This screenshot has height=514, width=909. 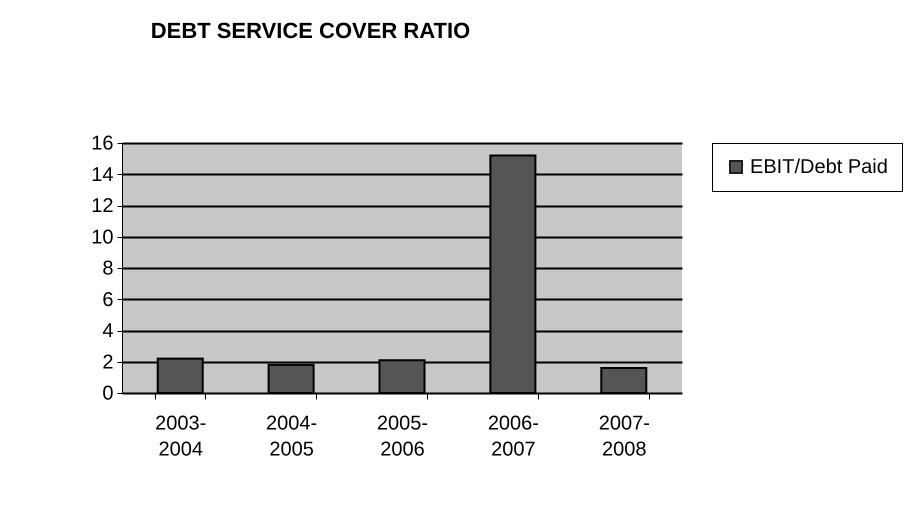 What do you see at coordinates (108, 331) in the screenshot?
I see `y-tick-label: 4` at bounding box center [108, 331].